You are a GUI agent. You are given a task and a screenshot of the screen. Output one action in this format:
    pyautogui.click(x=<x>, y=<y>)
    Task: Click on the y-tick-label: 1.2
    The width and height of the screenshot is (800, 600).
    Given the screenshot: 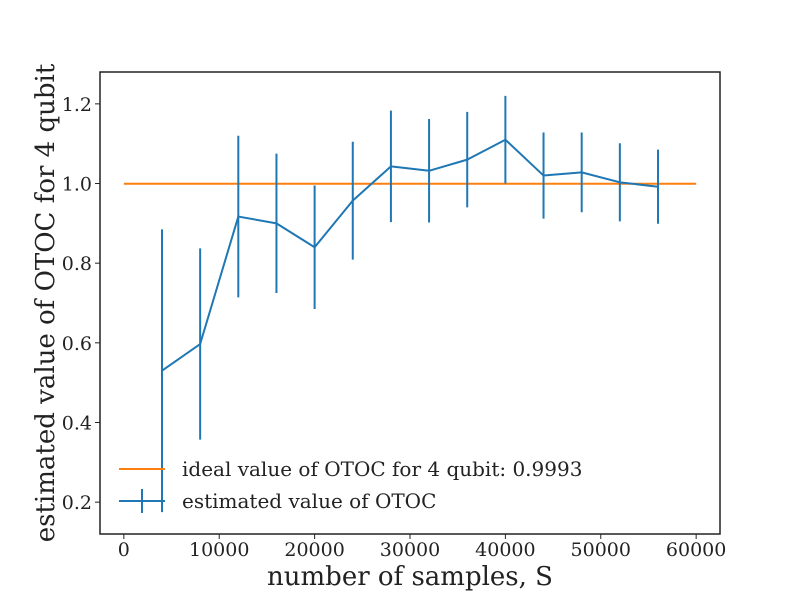 What is the action you would take?
    pyautogui.click(x=77, y=105)
    